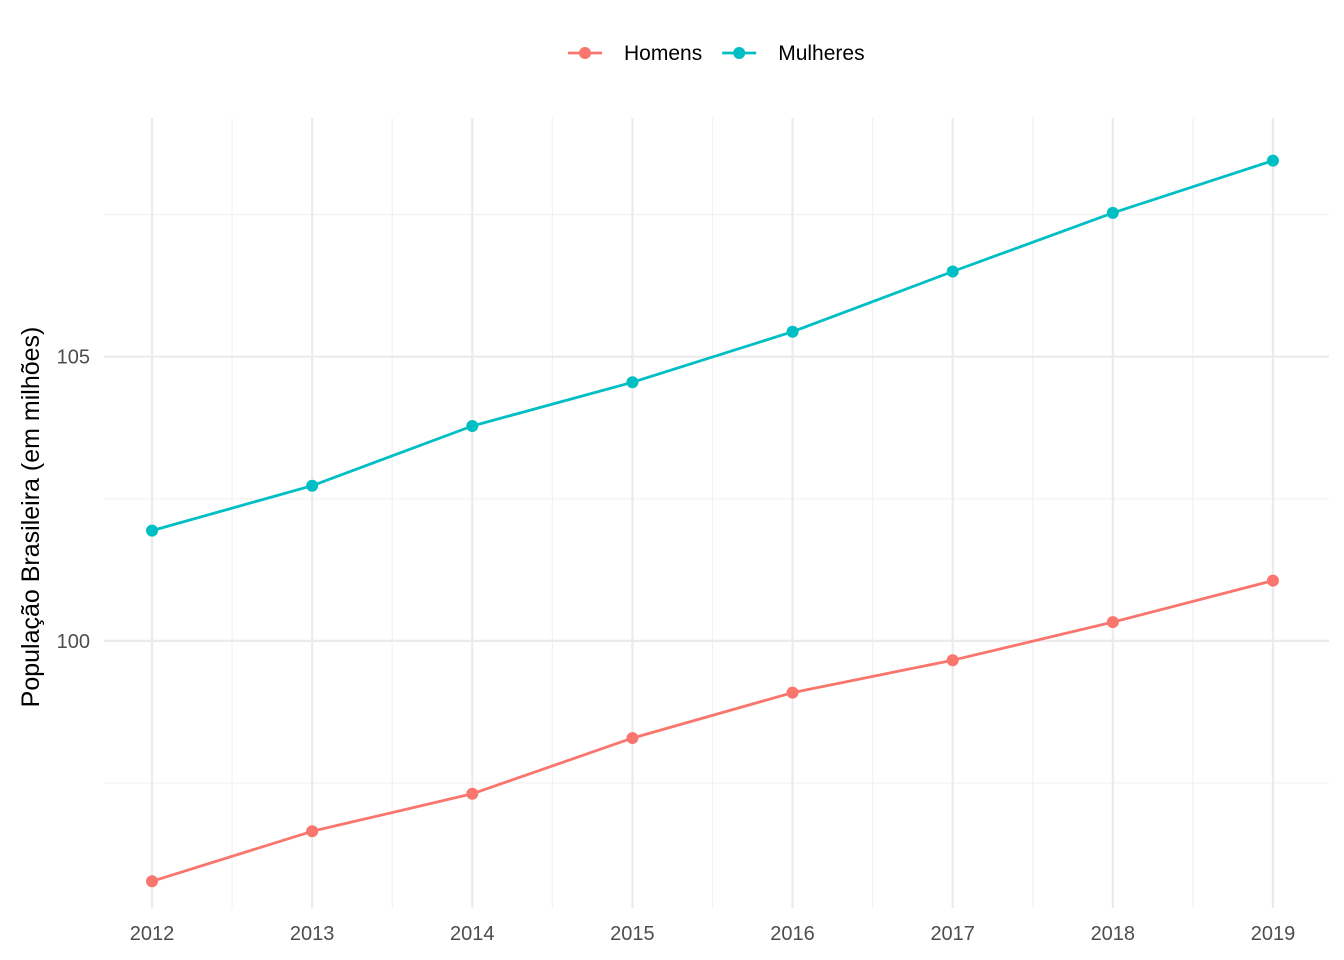 Image resolution: width=1344 pixels, height=960 pixels. What do you see at coordinates (952, 934) in the screenshot?
I see `x-tick-label: 2017` at bounding box center [952, 934].